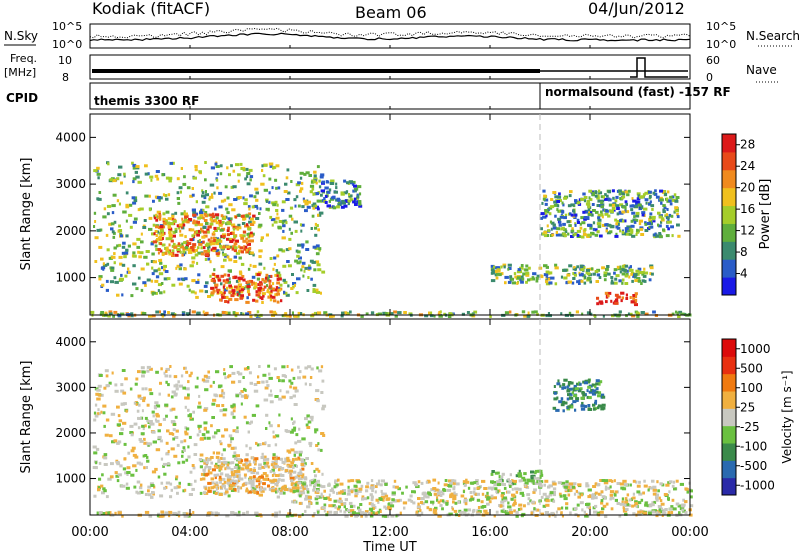  What do you see at coordinates (729, 143) in the screenshot?
I see `colorbar-swatch` at bounding box center [729, 143].